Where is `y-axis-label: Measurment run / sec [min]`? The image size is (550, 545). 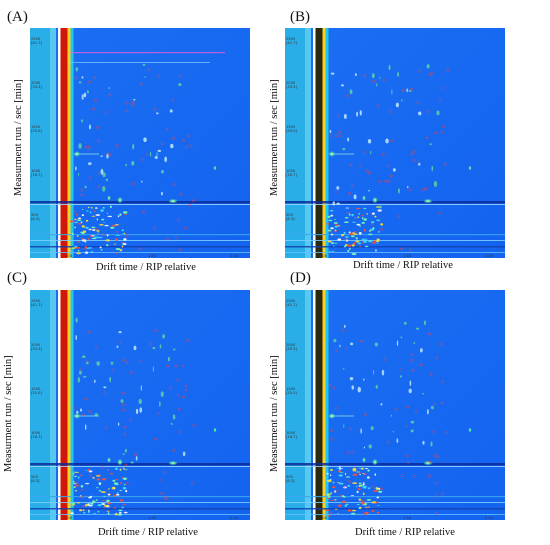 y-axis-label: Measurment run / sec [min] is located at coordinates (274, 137).